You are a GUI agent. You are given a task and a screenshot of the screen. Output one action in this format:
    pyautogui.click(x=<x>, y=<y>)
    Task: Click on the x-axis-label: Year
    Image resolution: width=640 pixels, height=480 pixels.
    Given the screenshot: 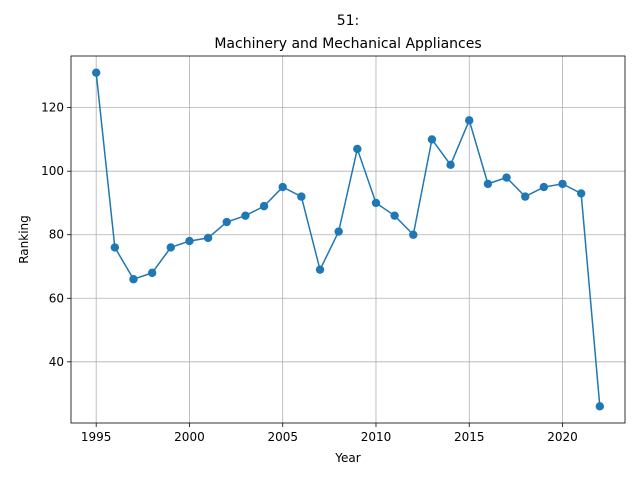 What is the action you would take?
    pyautogui.click(x=347, y=458)
    